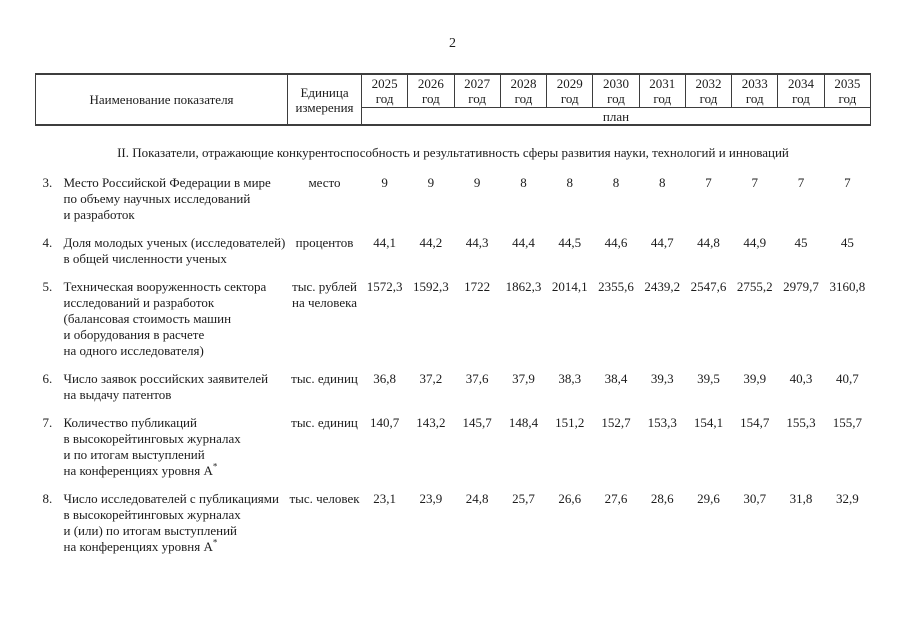 This screenshot has width=905, height=640. Describe the element at coordinates (477, 83) in the screenshot. I see `year-label: 2027` at that location.